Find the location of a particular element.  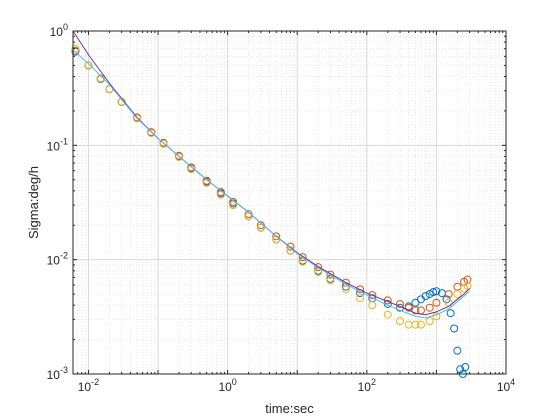

x-tick-label: 10⁴ is located at coordinates (506, 385).